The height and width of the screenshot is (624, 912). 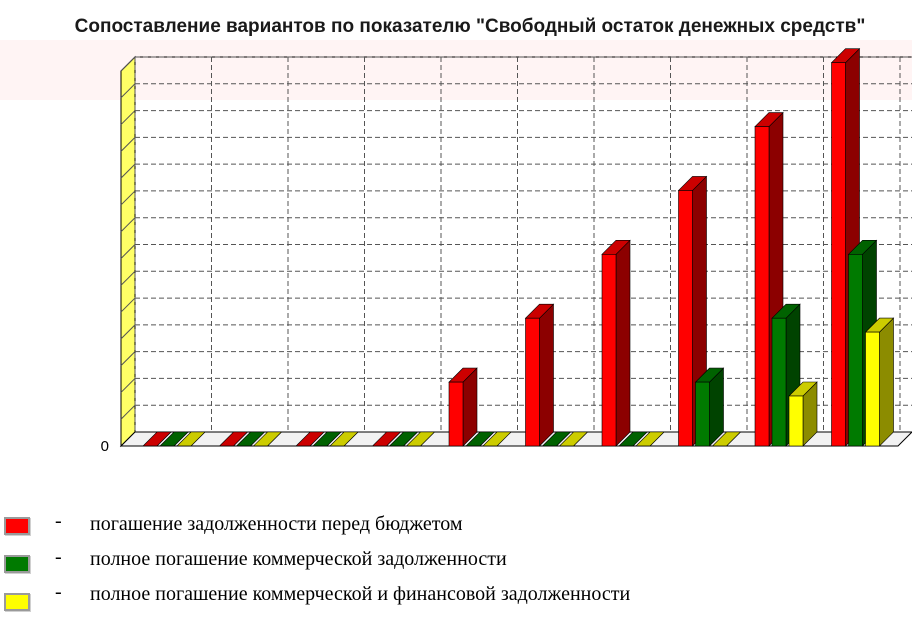 I want to click on legend-swatch-red, so click(x=17, y=526).